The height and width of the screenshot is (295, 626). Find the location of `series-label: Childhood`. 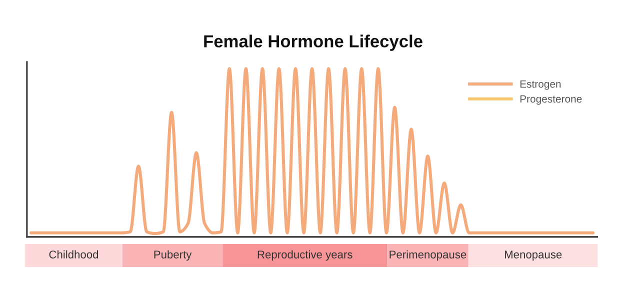

series-label: Childhood is located at coordinates (73, 254).